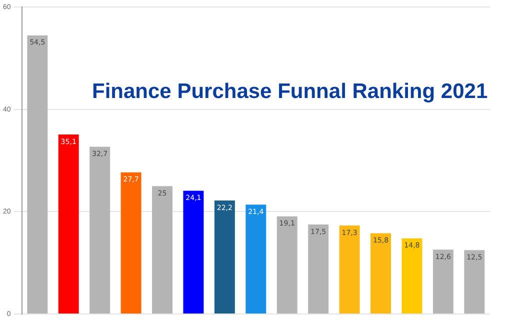 This screenshot has height=322, width=516. I want to click on text: Finance Purchase Funnal Ranking 2021, so click(290, 92).